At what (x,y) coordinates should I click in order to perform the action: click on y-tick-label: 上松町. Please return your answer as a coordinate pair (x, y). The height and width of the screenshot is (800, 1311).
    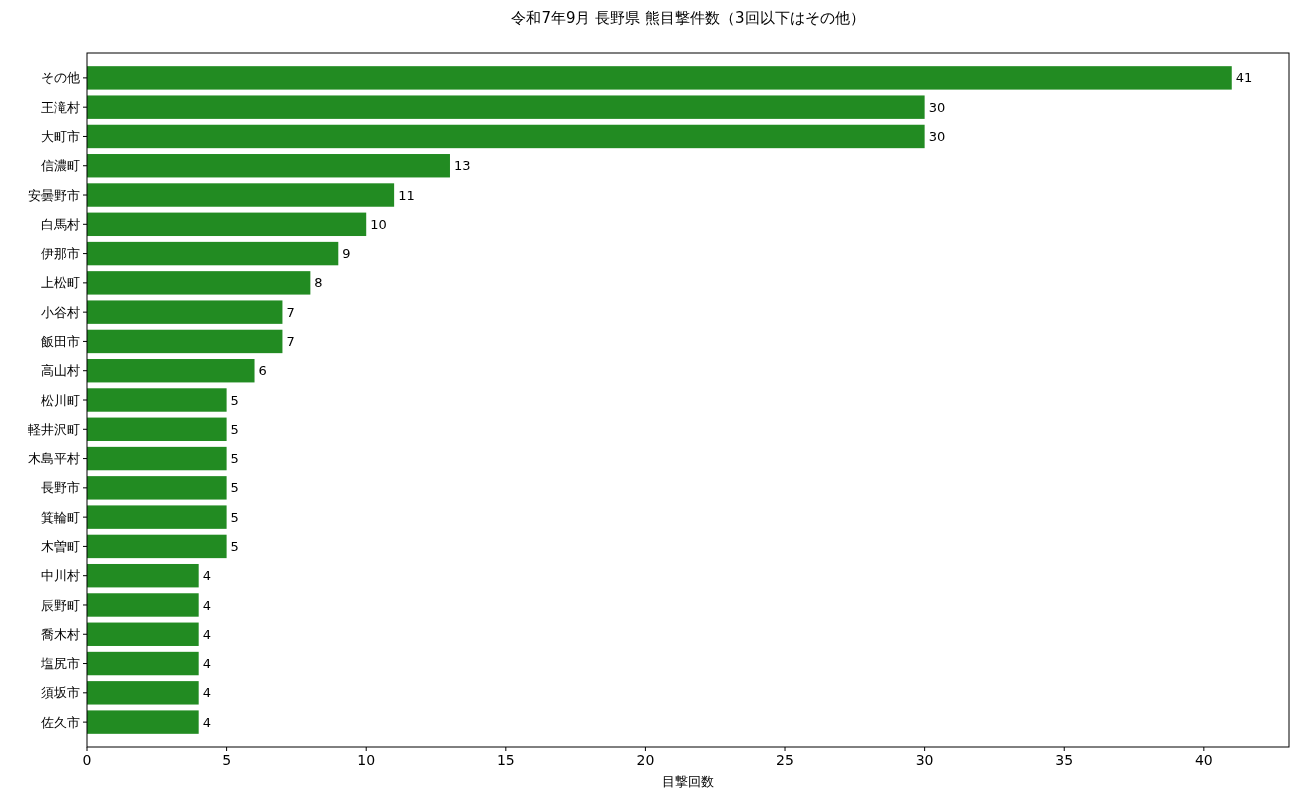
    Looking at the image, I should click on (60, 283).